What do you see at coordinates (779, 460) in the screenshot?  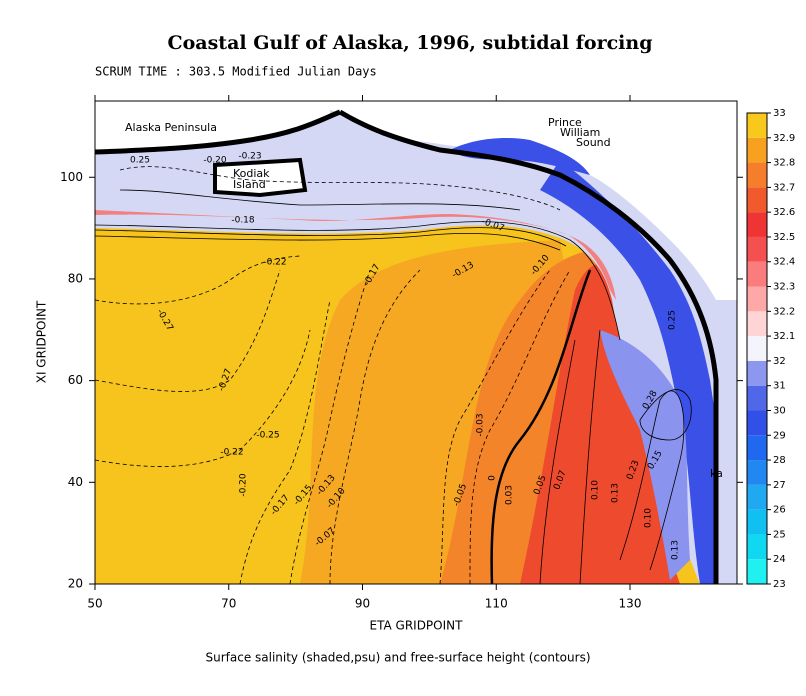 I see `colorbar-label: 28` at bounding box center [779, 460].